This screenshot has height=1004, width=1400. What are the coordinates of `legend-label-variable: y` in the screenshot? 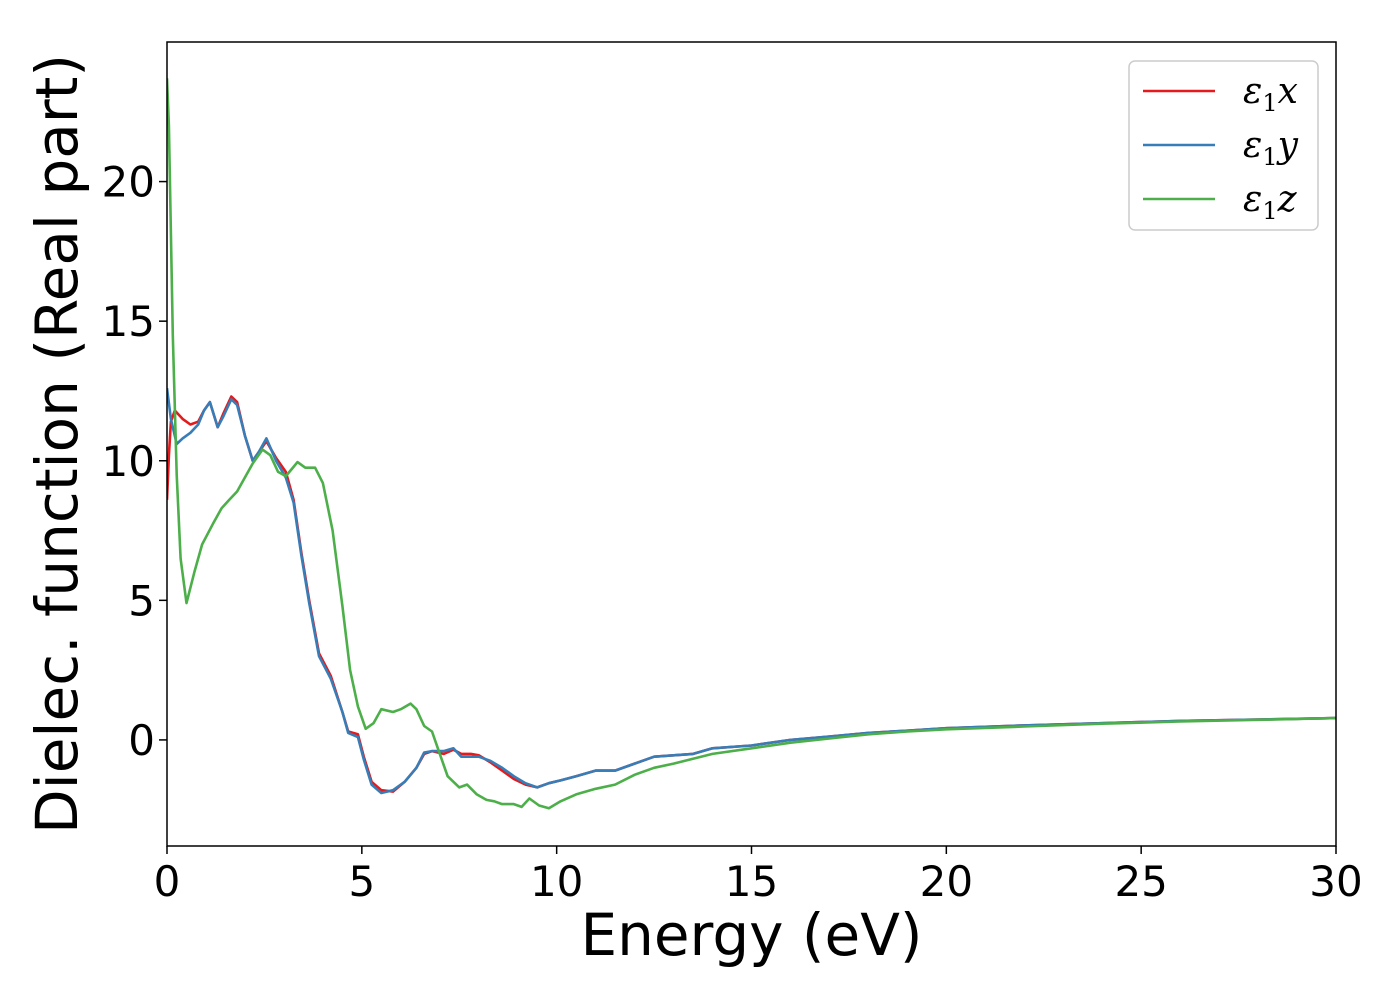 It's located at (1287, 145).